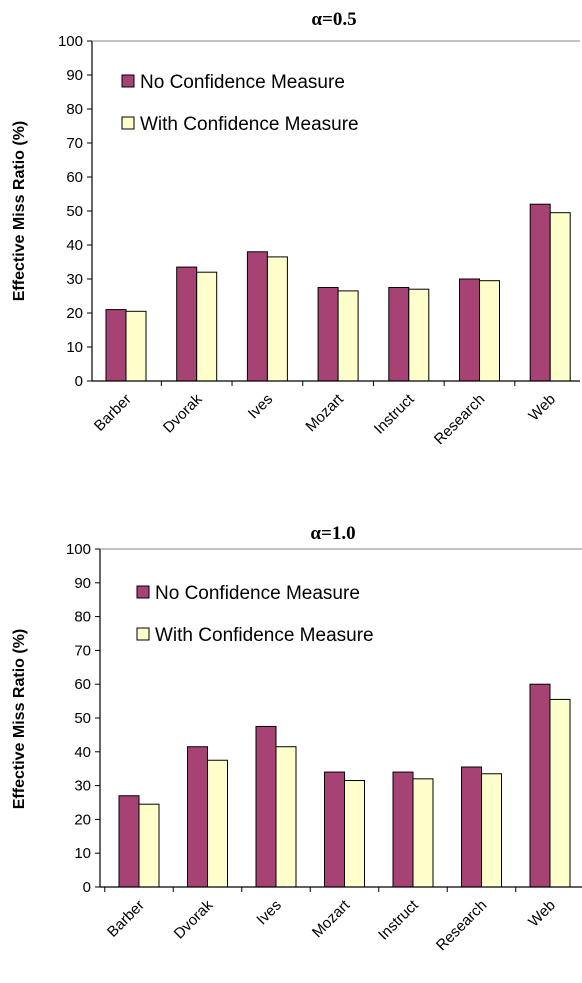 This screenshot has height=983, width=582. I want to click on chart-title: α=0.5, so click(333, 19).